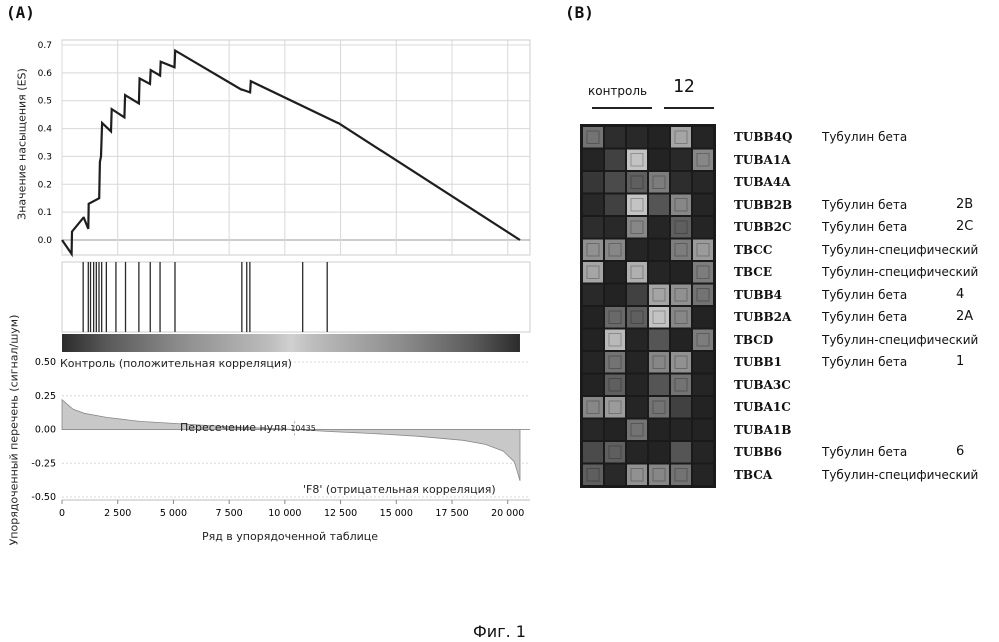  What do you see at coordinates (399, 489) in the screenshot?
I see `negative-correlation-label: 'F8' (отрицательная корреляция)` at bounding box center [399, 489].